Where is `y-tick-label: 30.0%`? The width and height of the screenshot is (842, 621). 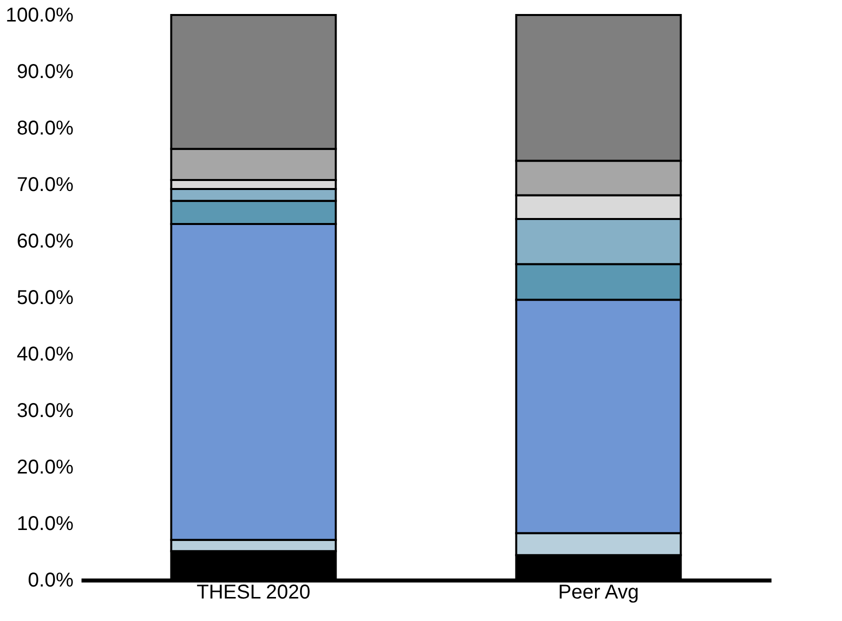 y-tick-label: 30.0% is located at coordinates (45, 411).